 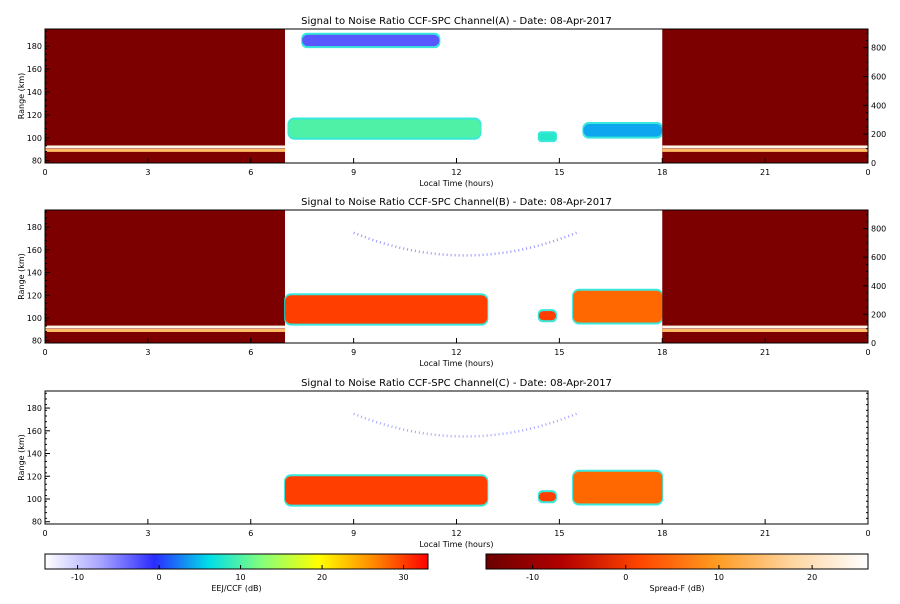 What do you see at coordinates (77, 577) in the screenshot?
I see `colorbar-tick-label: -10` at bounding box center [77, 577].